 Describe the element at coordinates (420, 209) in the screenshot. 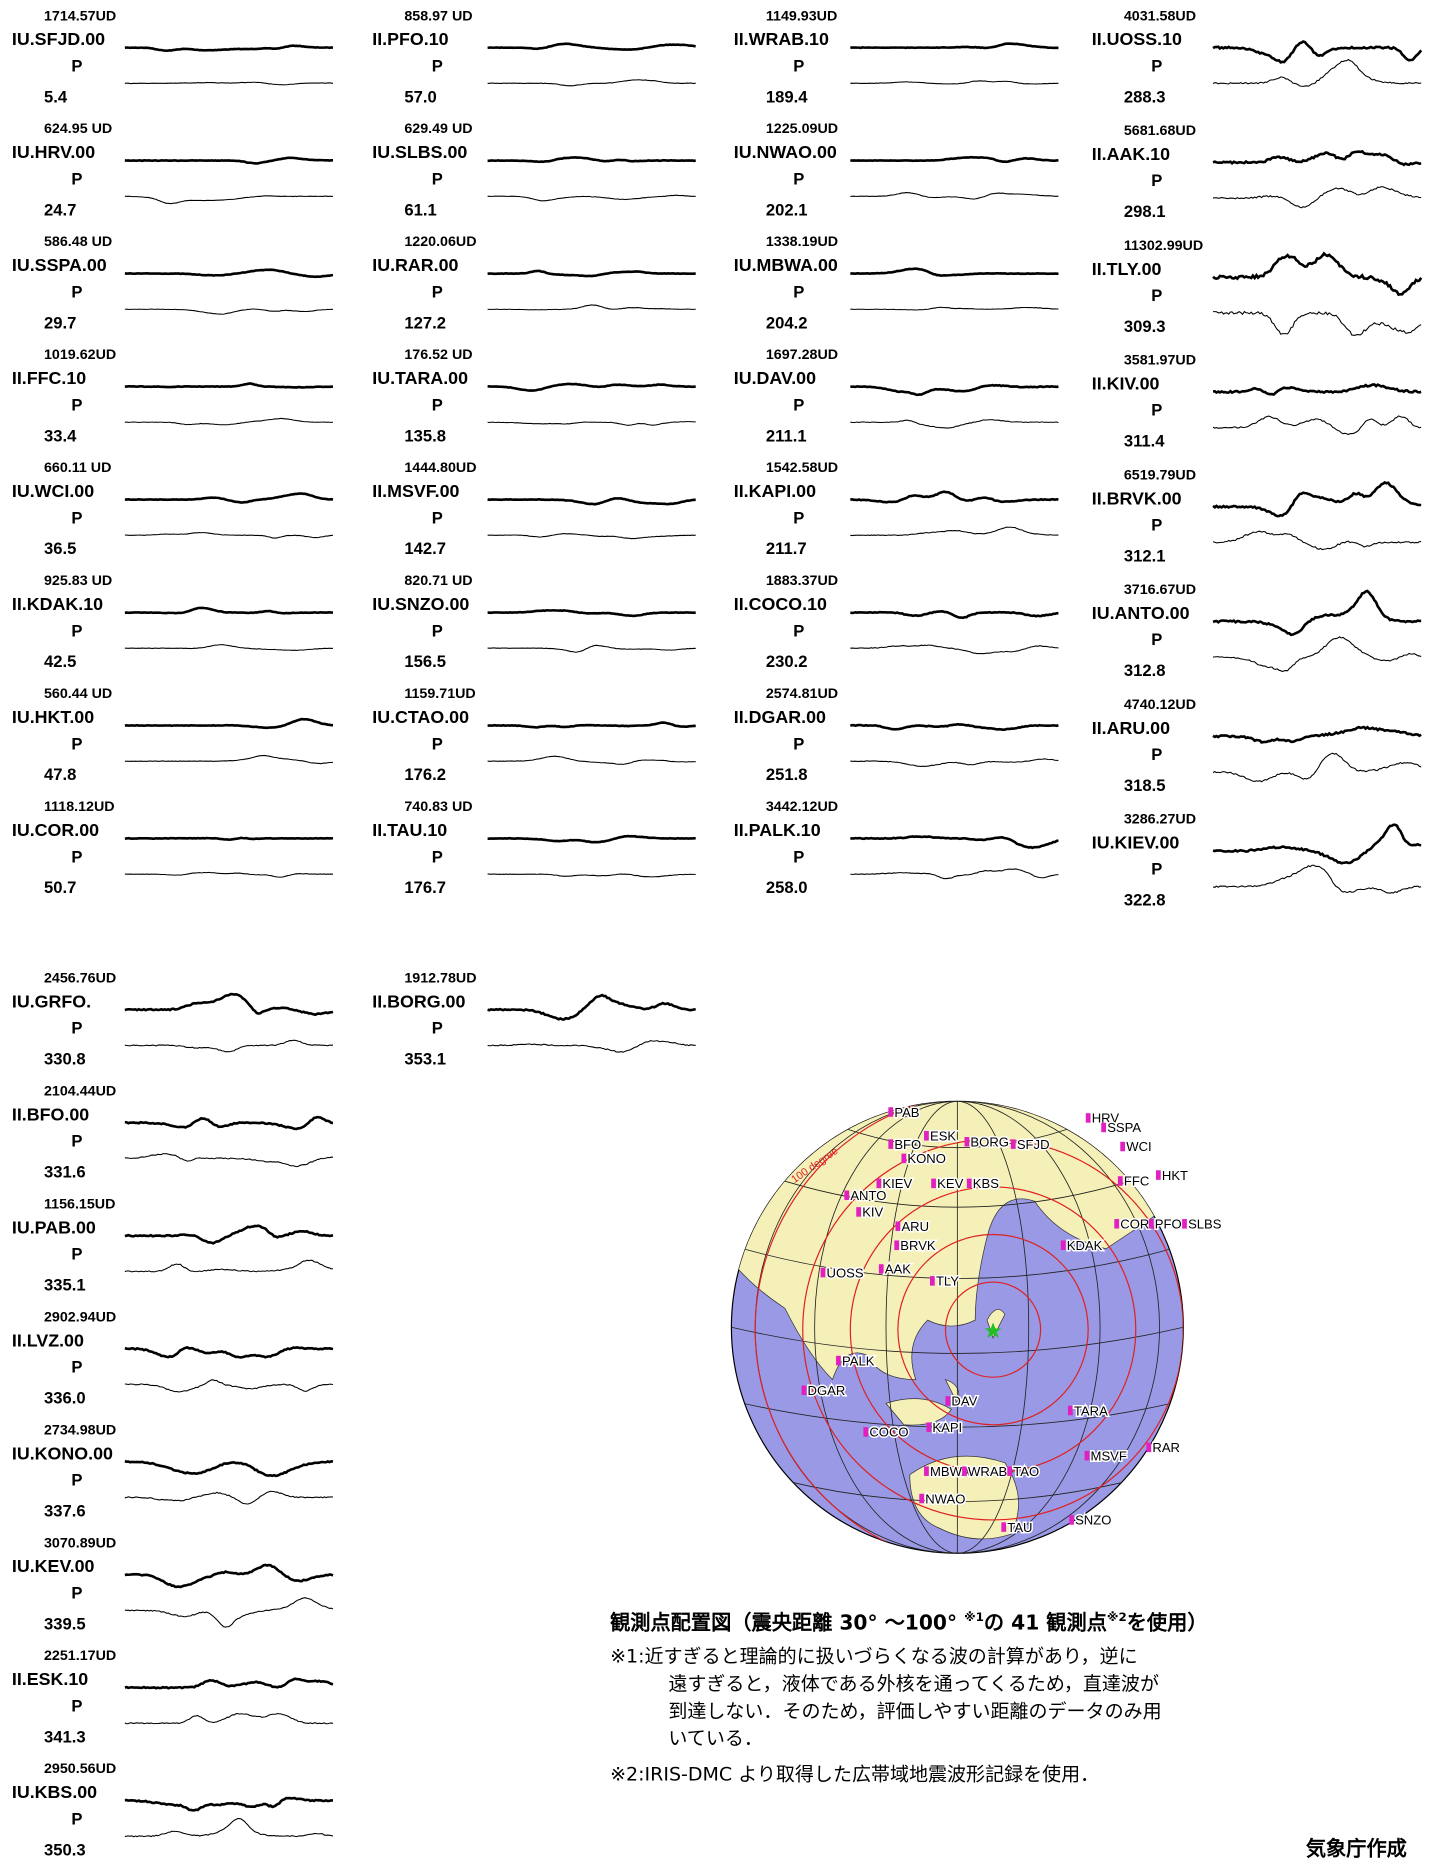

I see `azimuth: 61.1` at that location.